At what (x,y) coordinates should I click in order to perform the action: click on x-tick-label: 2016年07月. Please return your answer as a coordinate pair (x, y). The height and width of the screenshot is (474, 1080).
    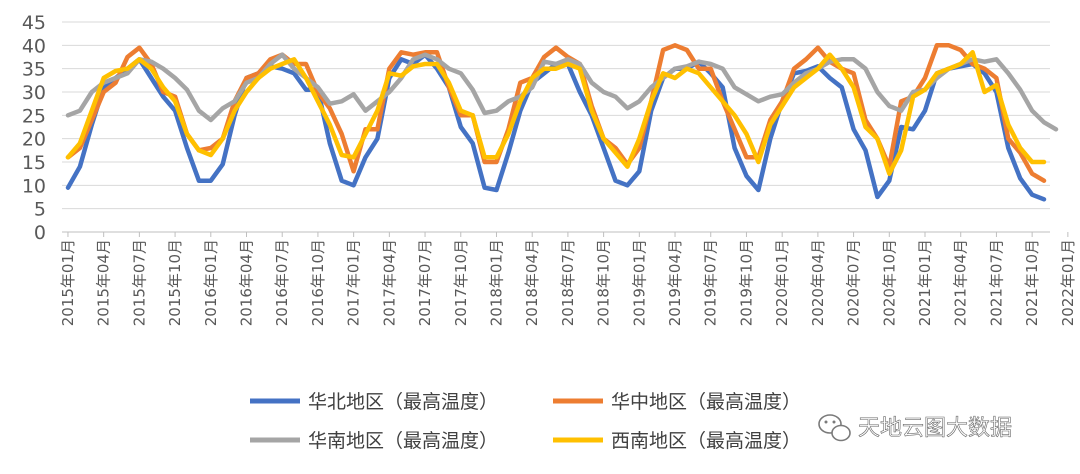
    Looking at the image, I should click on (282, 282).